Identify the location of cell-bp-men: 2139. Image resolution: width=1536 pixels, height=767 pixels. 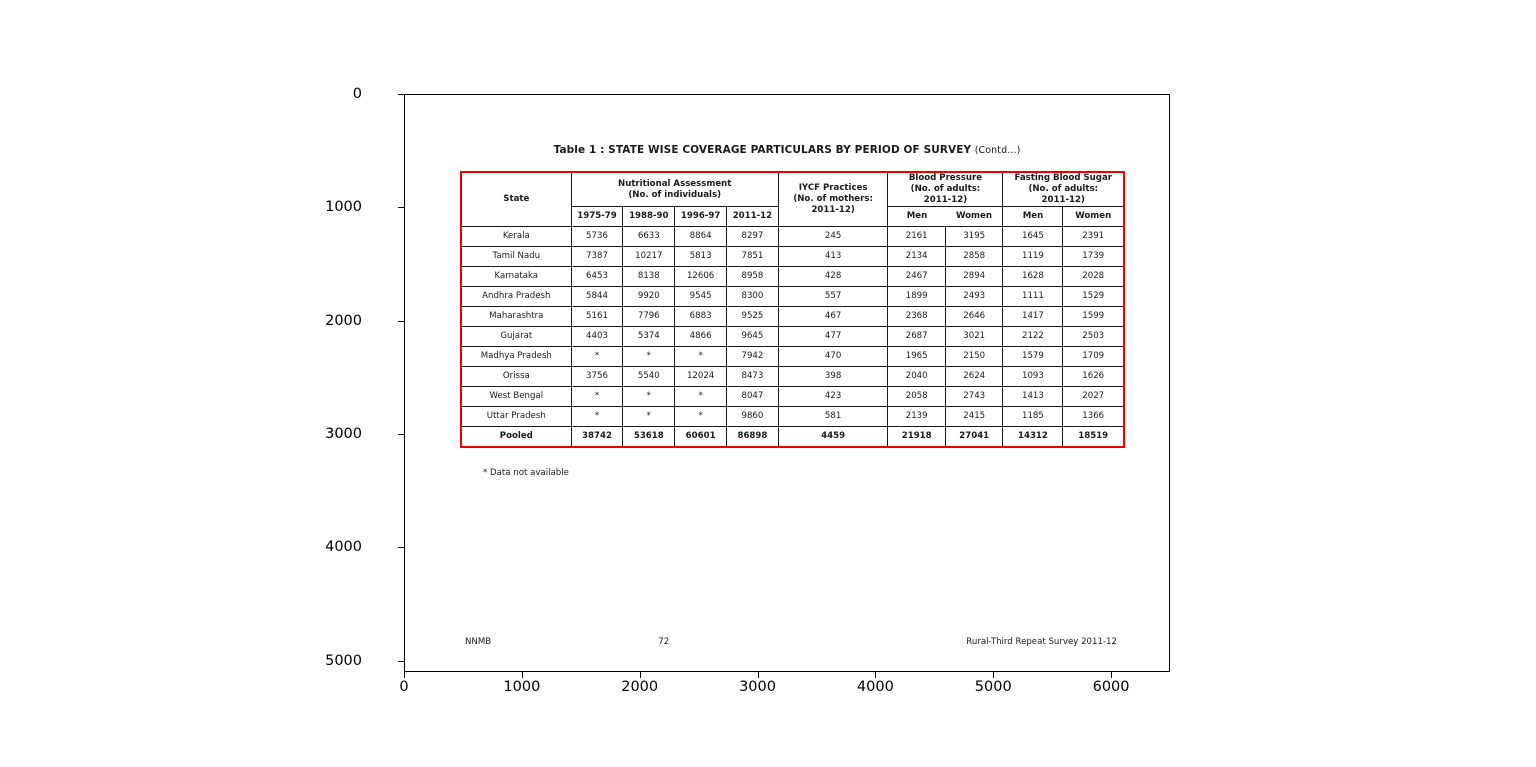
(916, 416).